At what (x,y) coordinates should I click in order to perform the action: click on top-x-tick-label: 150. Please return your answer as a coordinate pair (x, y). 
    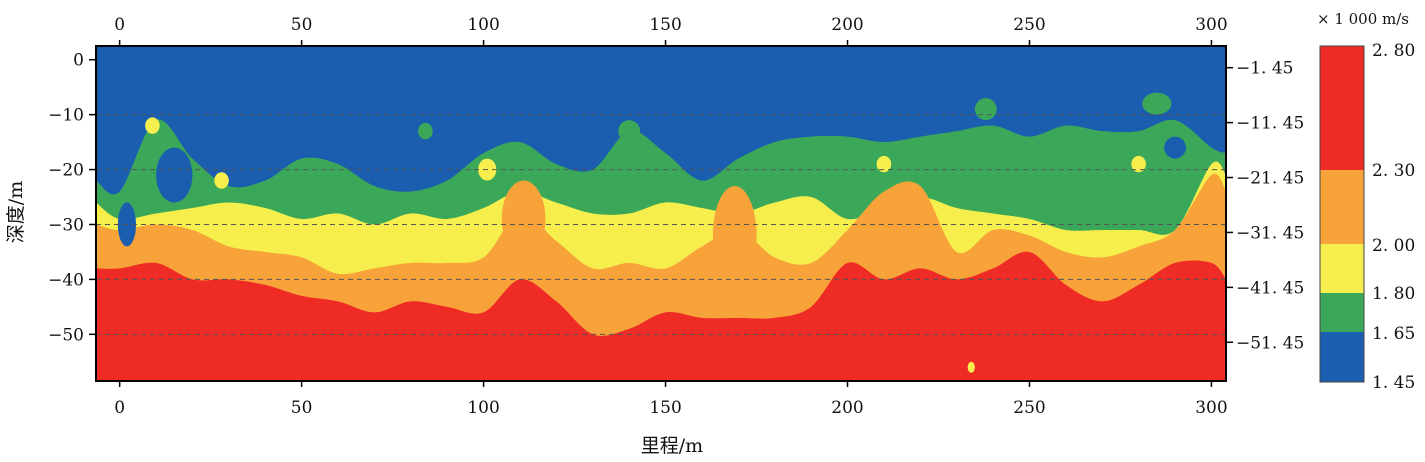
    Looking at the image, I should click on (665, 25).